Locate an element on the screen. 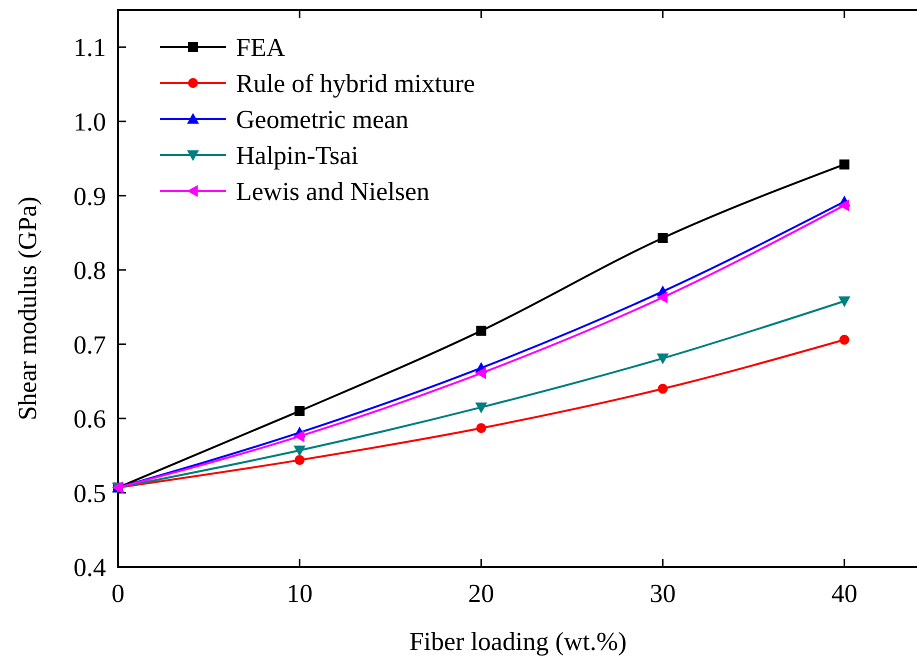  legend-label: Geometric mean is located at coordinates (322, 119).